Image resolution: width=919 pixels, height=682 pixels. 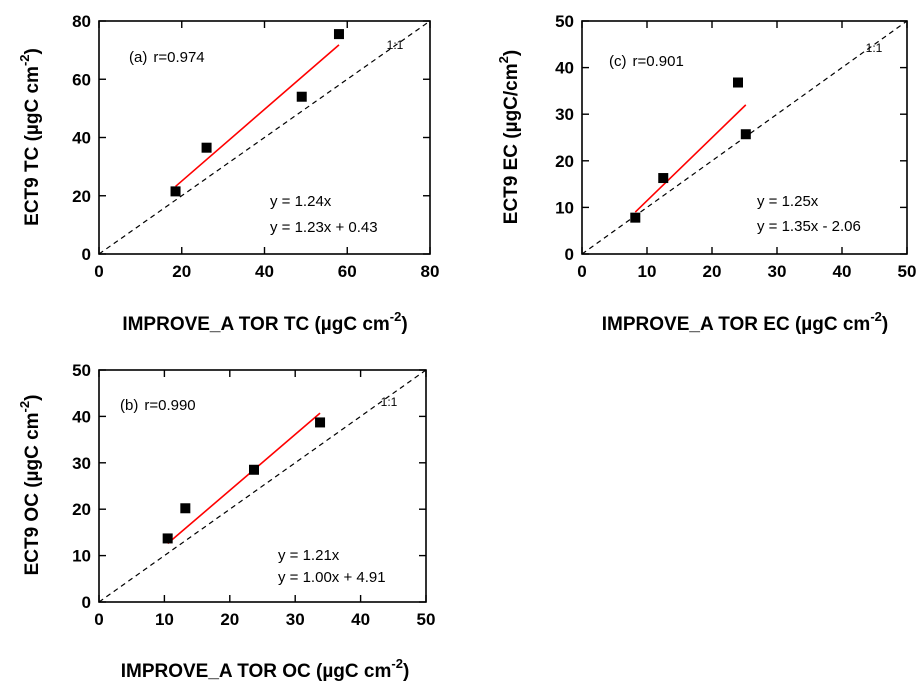 What do you see at coordinates (324, 227) in the screenshot?
I see `equation-with-intercept: y = 1.23x + 0.43` at bounding box center [324, 227].